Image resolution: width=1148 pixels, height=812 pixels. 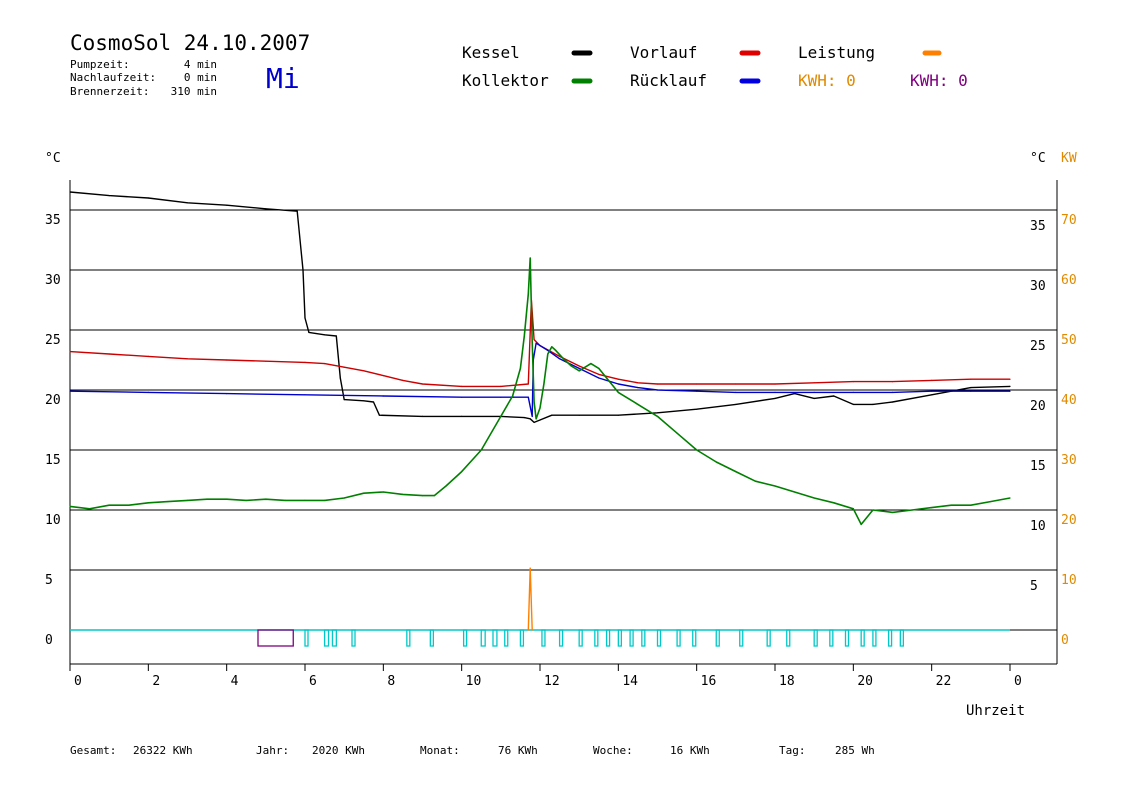 What do you see at coordinates (1069, 158) in the screenshot?
I see `y-kw-unit: KW` at bounding box center [1069, 158].